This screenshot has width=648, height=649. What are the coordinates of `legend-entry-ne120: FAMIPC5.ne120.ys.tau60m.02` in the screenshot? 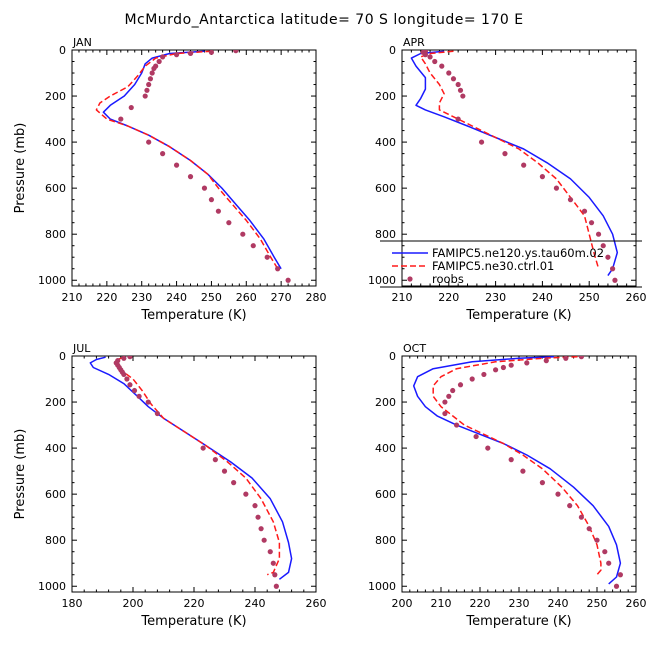 It's located at (518, 253).